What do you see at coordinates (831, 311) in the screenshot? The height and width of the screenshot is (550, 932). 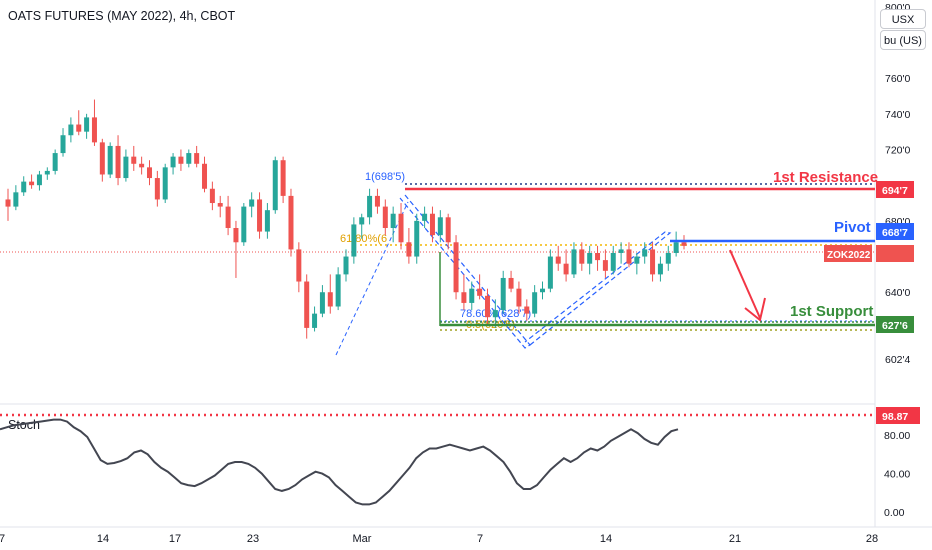 I see `support-label: 1st Support` at bounding box center [831, 311].